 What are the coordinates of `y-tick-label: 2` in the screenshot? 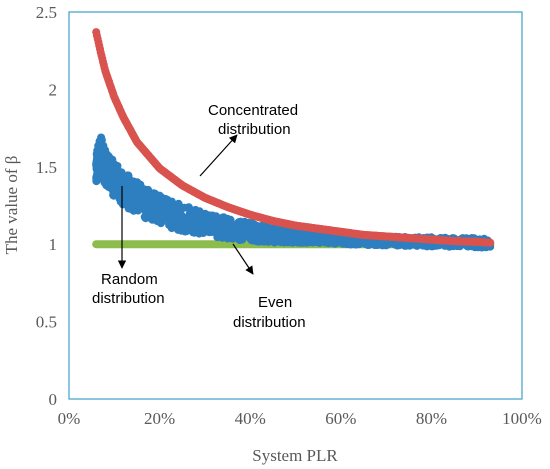 It's located at (53, 89).